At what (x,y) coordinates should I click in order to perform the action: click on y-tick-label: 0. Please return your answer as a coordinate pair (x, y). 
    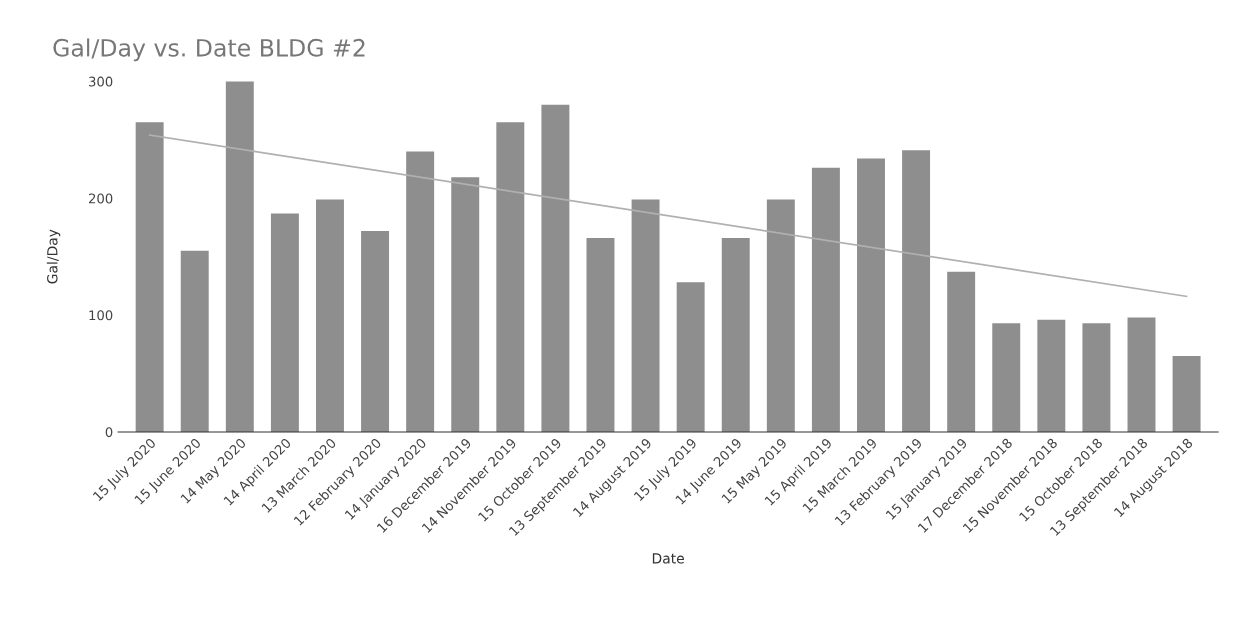
    Looking at the image, I should click on (109, 432).